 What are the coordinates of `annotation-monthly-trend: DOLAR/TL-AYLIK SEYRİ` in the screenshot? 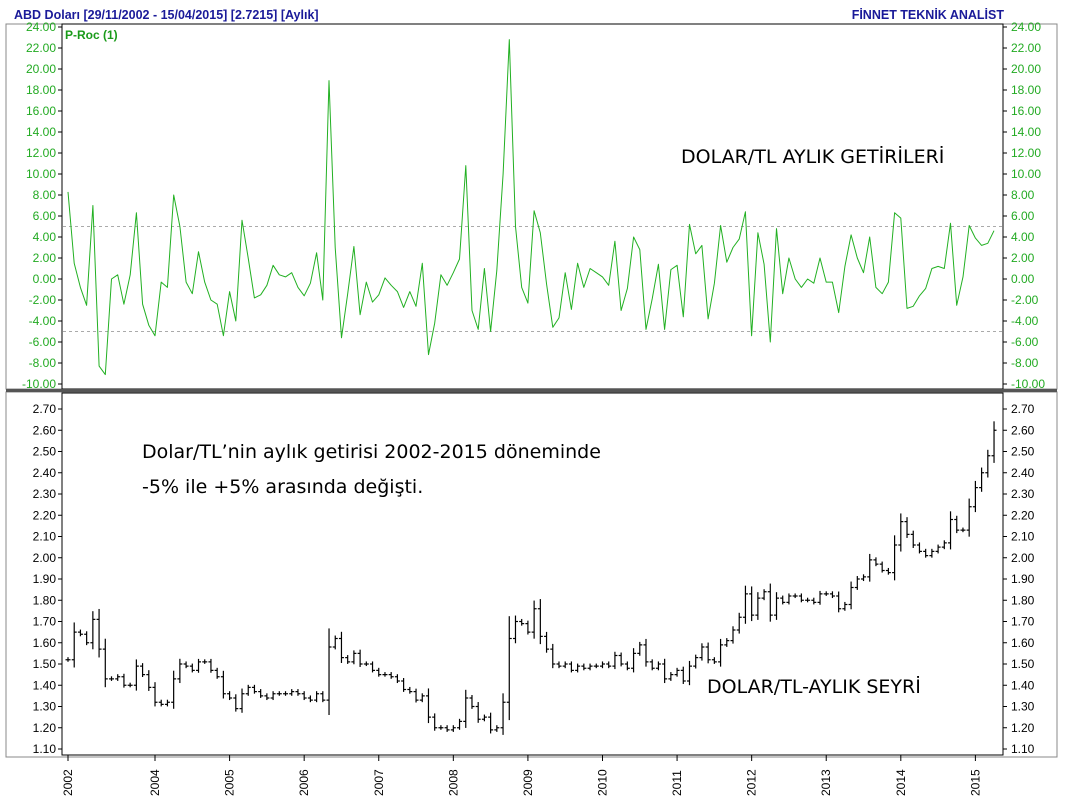 It's located at (814, 687).